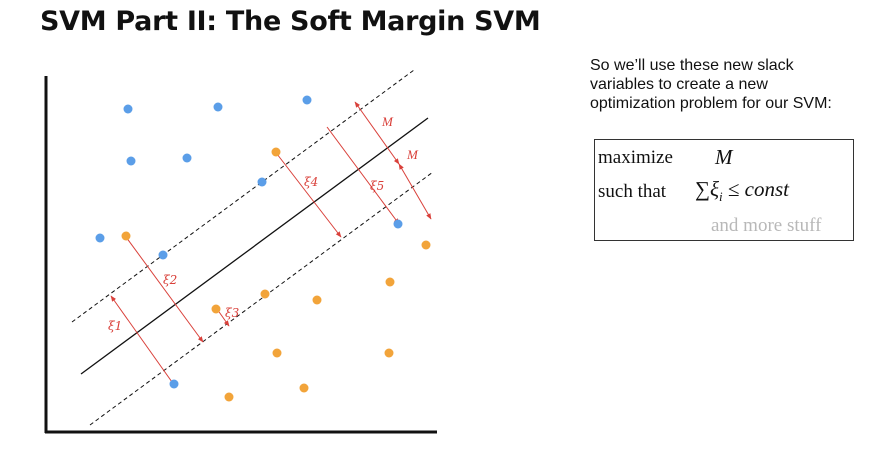 Image resolution: width=886 pixels, height=452 pixels. What do you see at coordinates (387, 121) in the screenshot?
I see `margin-label-upper: M` at bounding box center [387, 121].